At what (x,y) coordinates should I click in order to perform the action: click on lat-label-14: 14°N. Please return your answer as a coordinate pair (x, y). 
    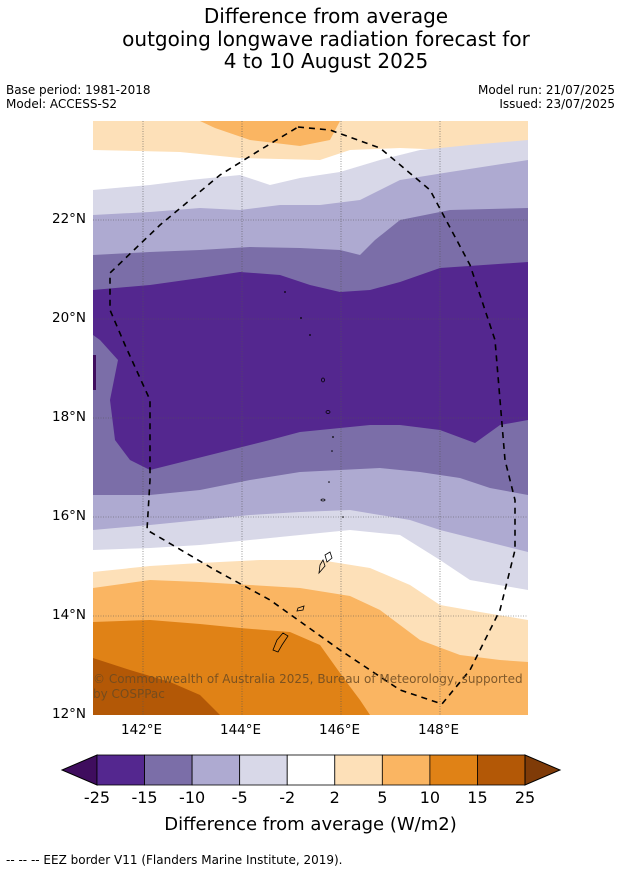
    Looking at the image, I should click on (69, 615).